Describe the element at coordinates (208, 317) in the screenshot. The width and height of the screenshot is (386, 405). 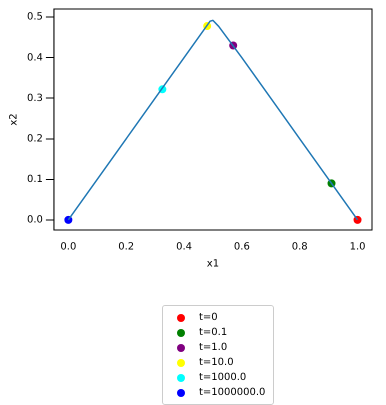
I see `legend-label: t=0` at that location.